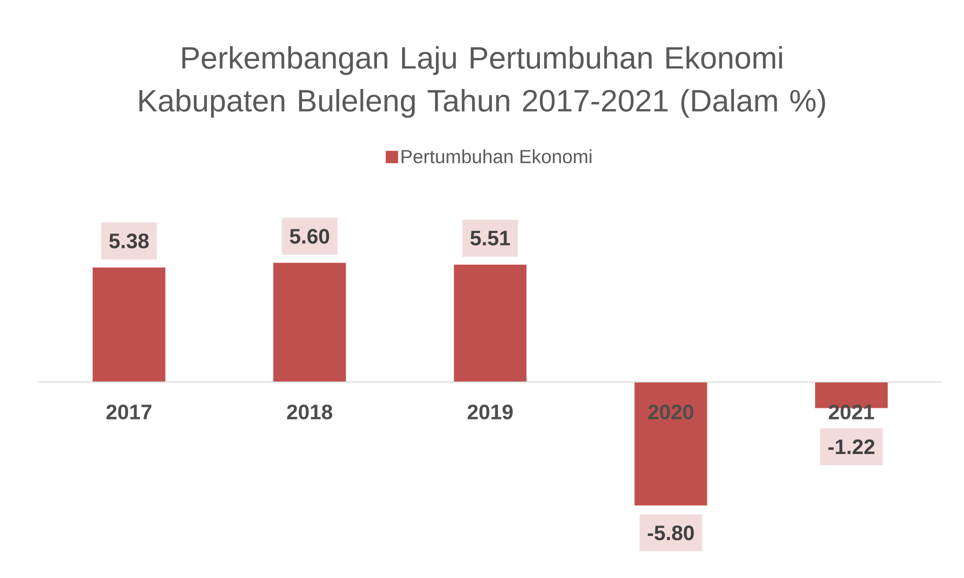  I want to click on data-label: 5.38, so click(129, 241).